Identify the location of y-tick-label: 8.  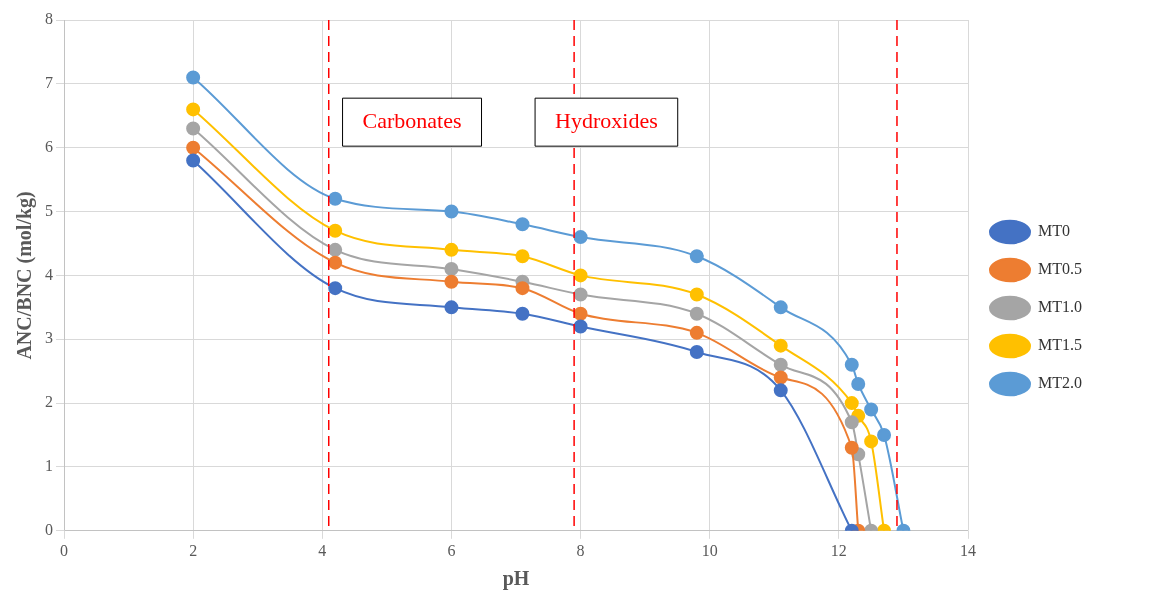
(49, 19).